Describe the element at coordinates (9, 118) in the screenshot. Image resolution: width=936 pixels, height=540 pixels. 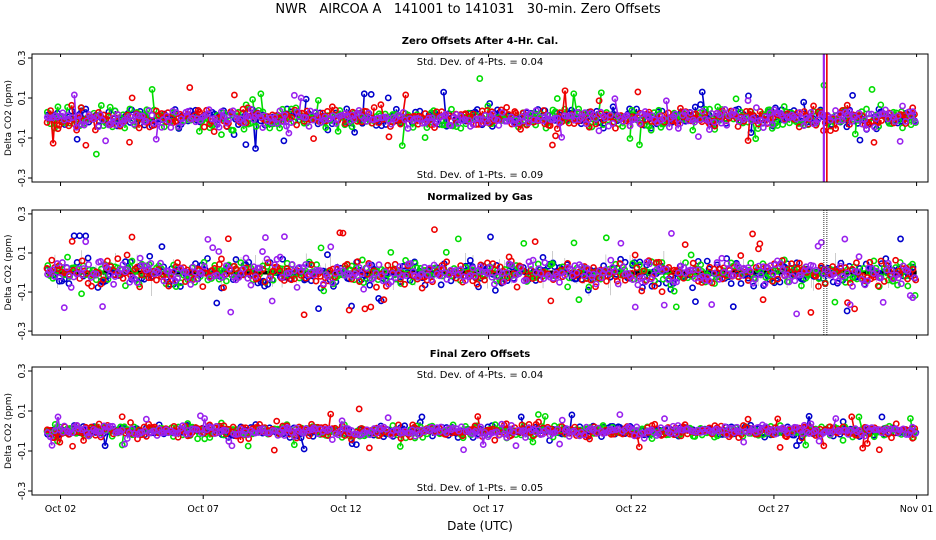
I see `y-axis-label: Delta CO2 (ppm)` at that location.